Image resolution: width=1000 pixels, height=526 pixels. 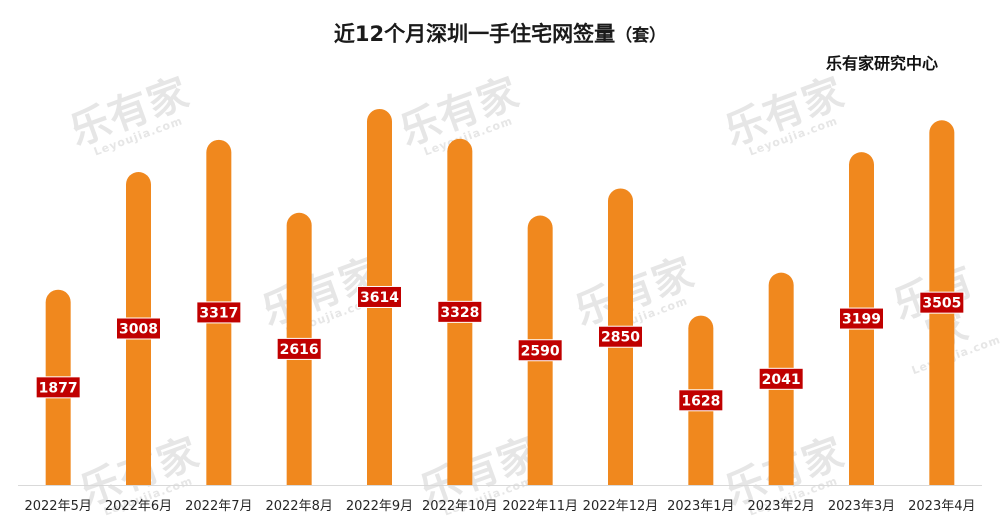 I want to click on x-tick-label: 2022年10月, so click(x=460, y=506).